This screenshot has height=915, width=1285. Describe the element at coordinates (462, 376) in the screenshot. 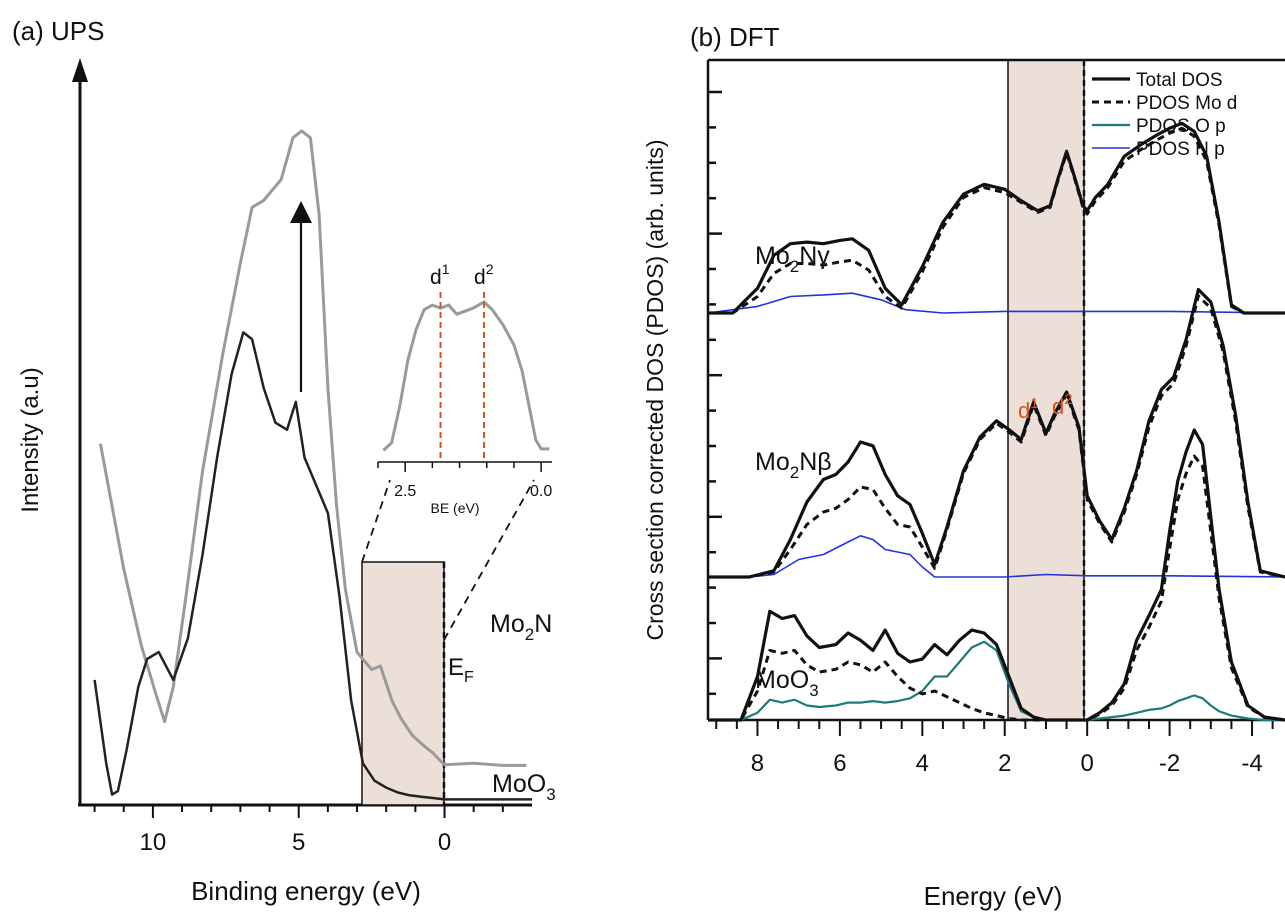

I see `inset-peak-lines` at that location.